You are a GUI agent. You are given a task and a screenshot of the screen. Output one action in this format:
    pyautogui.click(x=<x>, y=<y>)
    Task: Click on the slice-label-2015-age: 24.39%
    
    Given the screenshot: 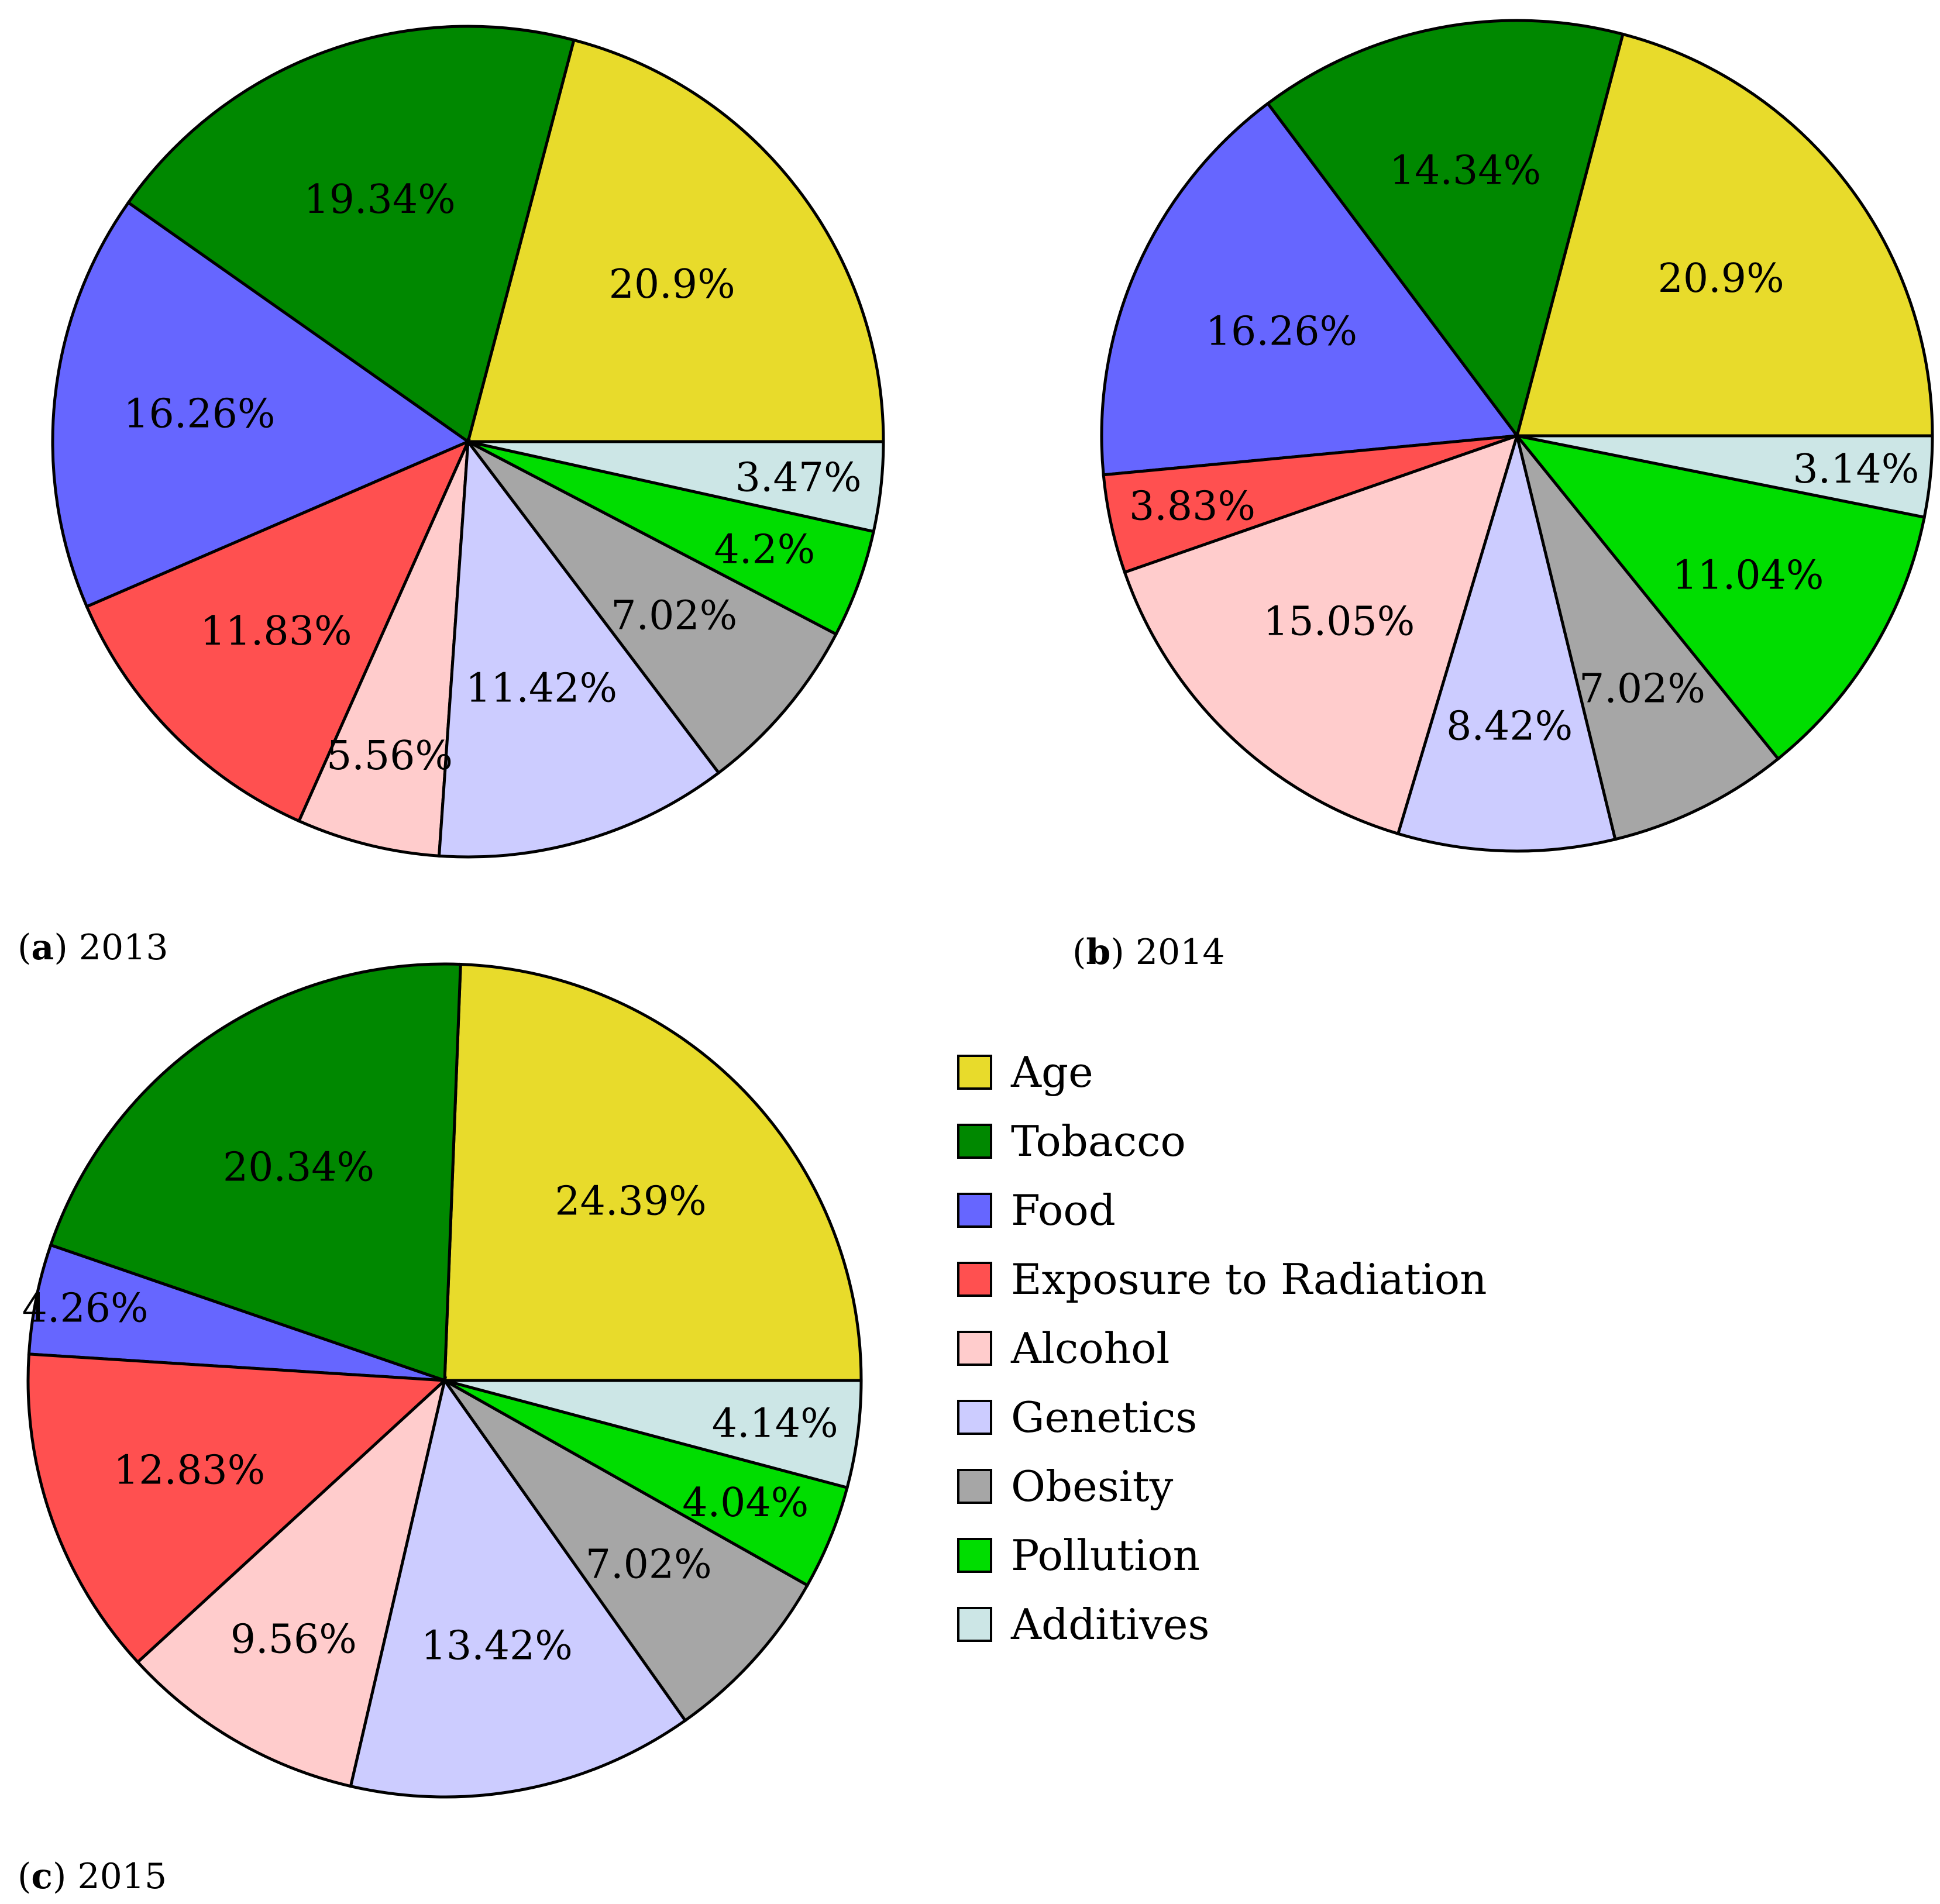 What is the action you would take?
    pyautogui.click(x=630, y=1201)
    